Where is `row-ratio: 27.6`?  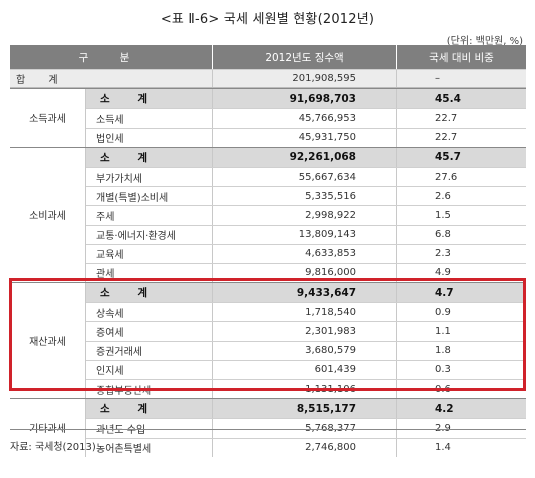
row-ratio: 27.6 is located at coordinates (461, 177).